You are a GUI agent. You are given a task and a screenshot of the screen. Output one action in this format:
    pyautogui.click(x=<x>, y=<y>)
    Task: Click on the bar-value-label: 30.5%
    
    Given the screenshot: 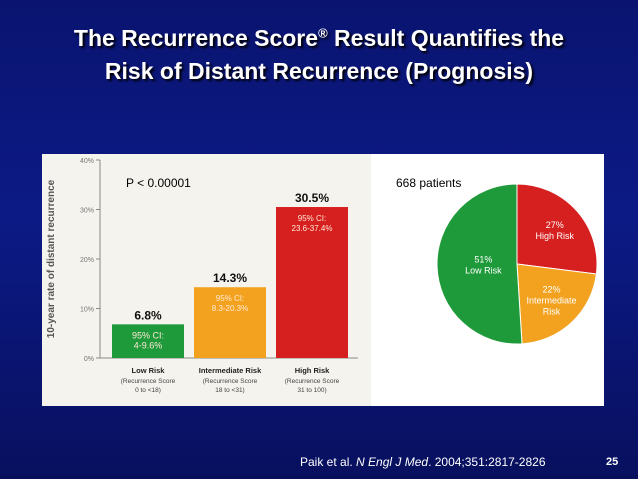 What is the action you would take?
    pyautogui.click(x=312, y=198)
    